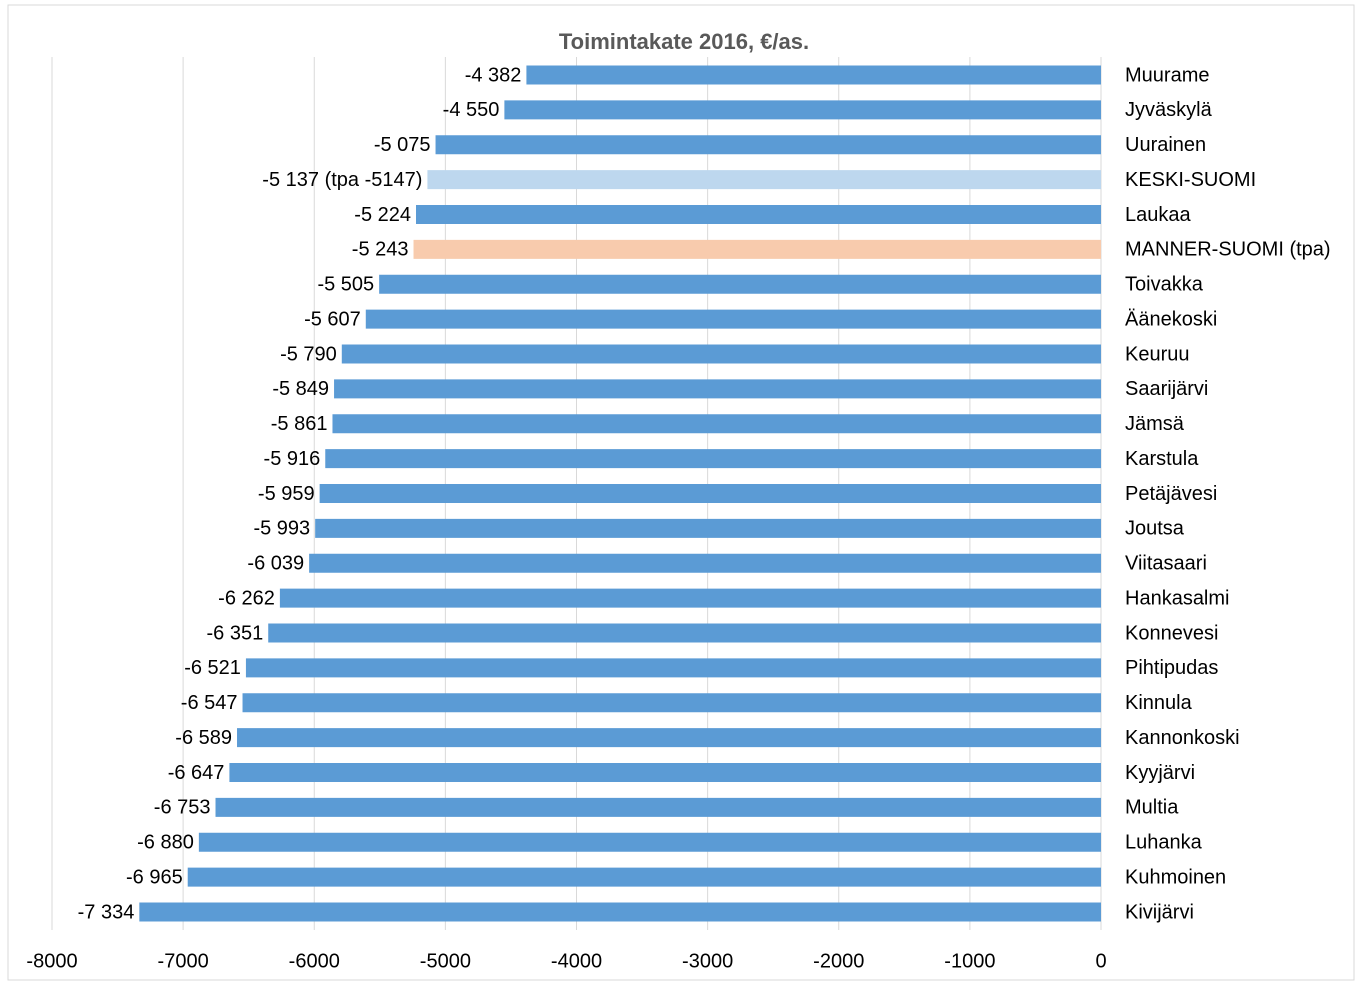 The width and height of the screenshot is (1356, 982). I want to click on category-label: Kivijärvi, so click(1159, 912).